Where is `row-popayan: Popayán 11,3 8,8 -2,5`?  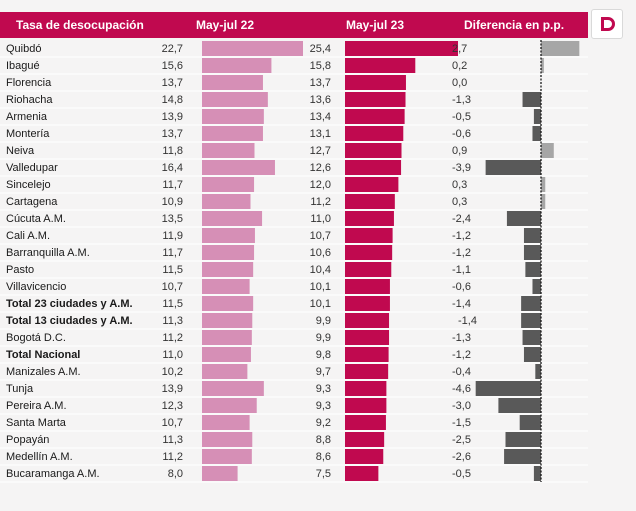
row-popayan: Popayán 11,3 8,8 -2,5 is located at coordinates (294, 440).